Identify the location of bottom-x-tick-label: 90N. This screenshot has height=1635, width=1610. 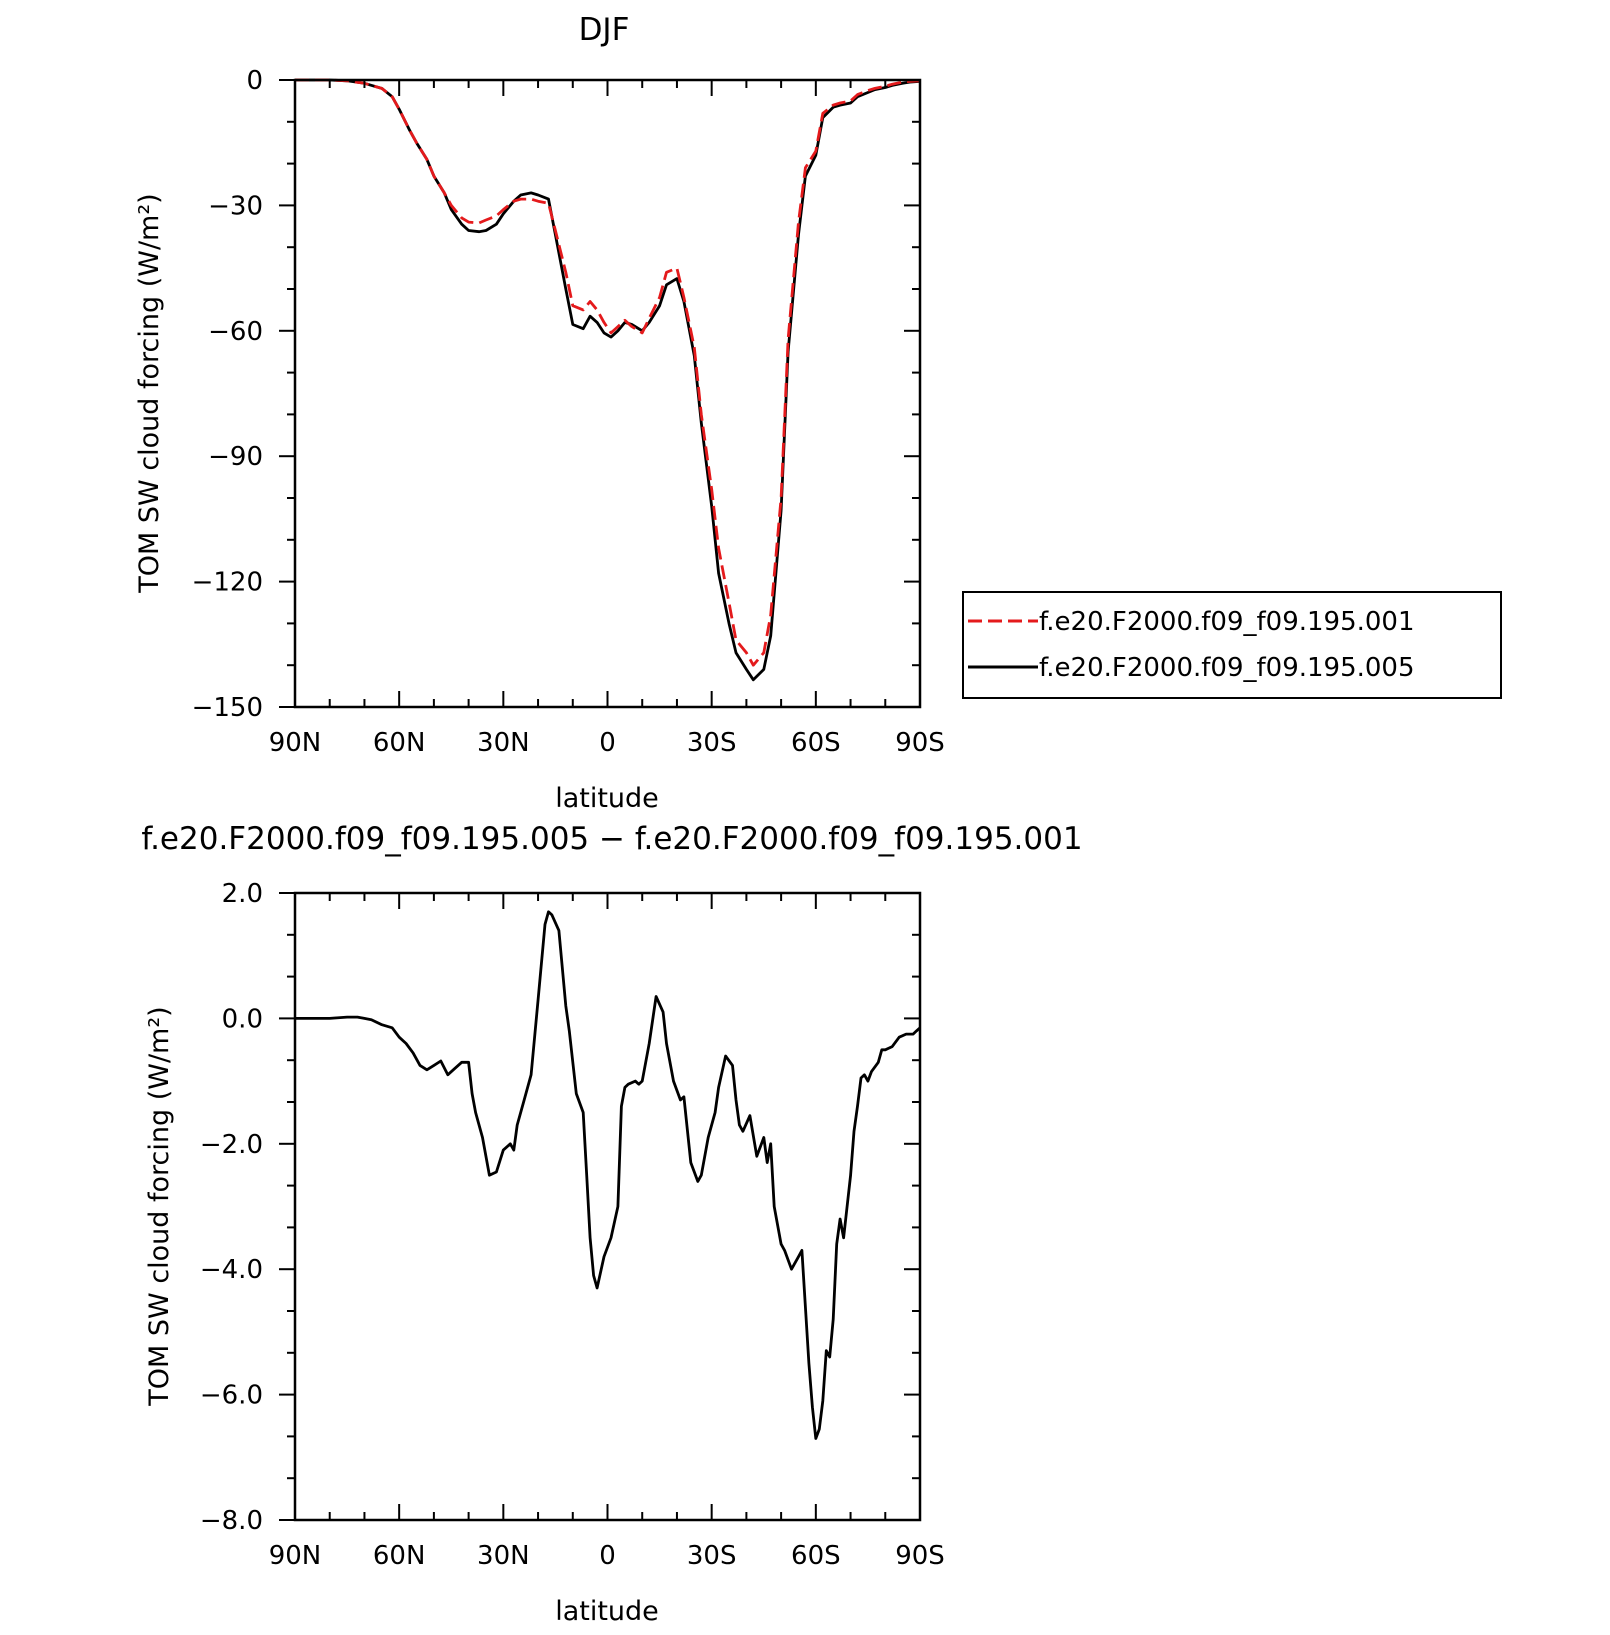
(295, 1556).